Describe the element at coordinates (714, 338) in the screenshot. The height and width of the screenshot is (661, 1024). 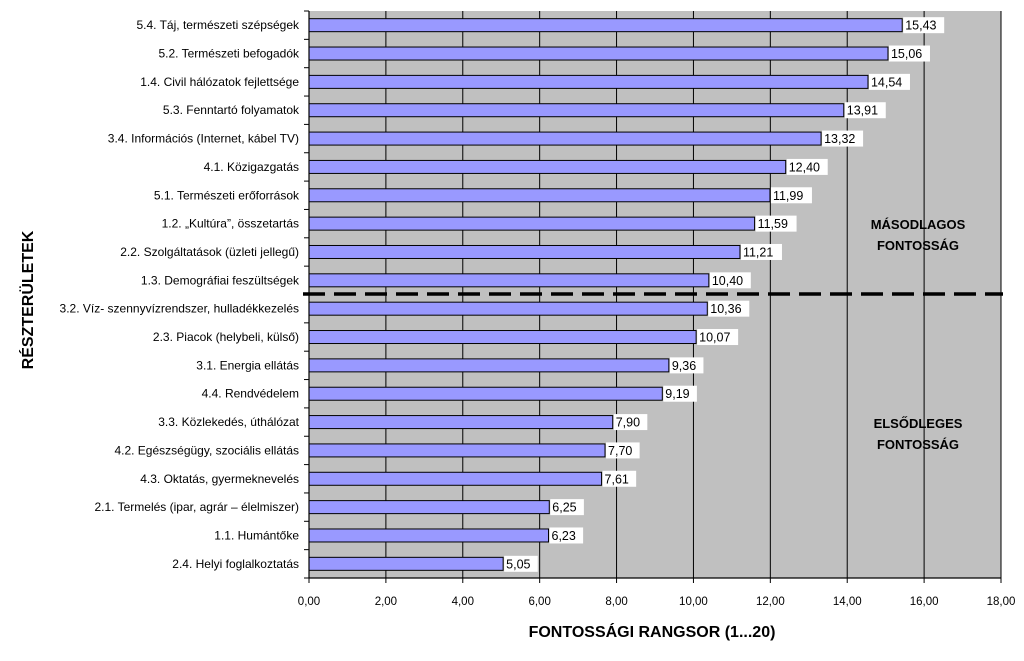
I see `value-label: 10,07` at that location.